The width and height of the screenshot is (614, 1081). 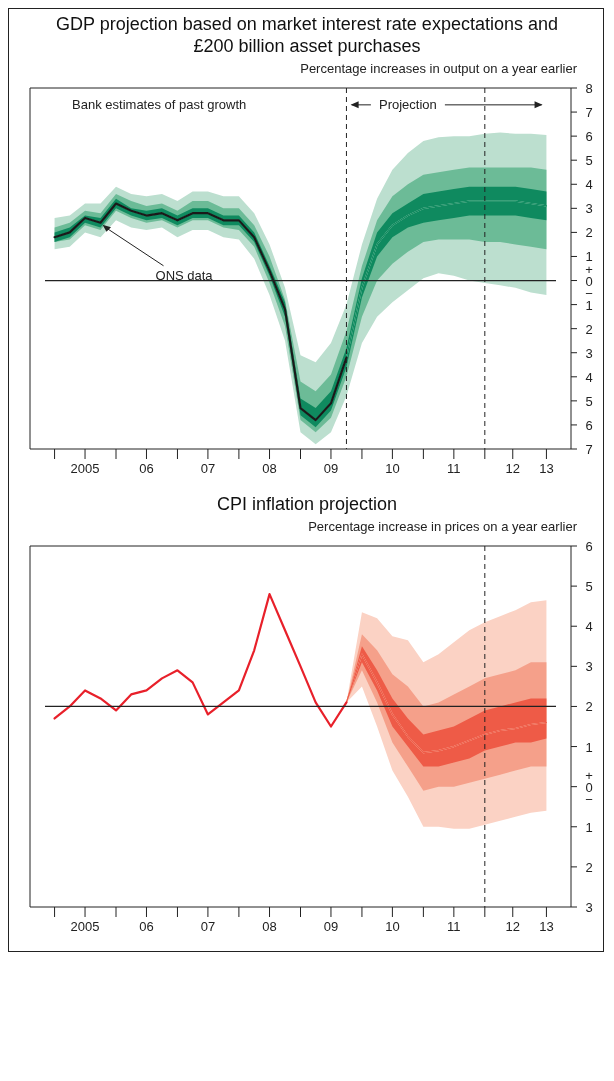 I want to click on y-tick-label: 8, so click(x=589, y=88).